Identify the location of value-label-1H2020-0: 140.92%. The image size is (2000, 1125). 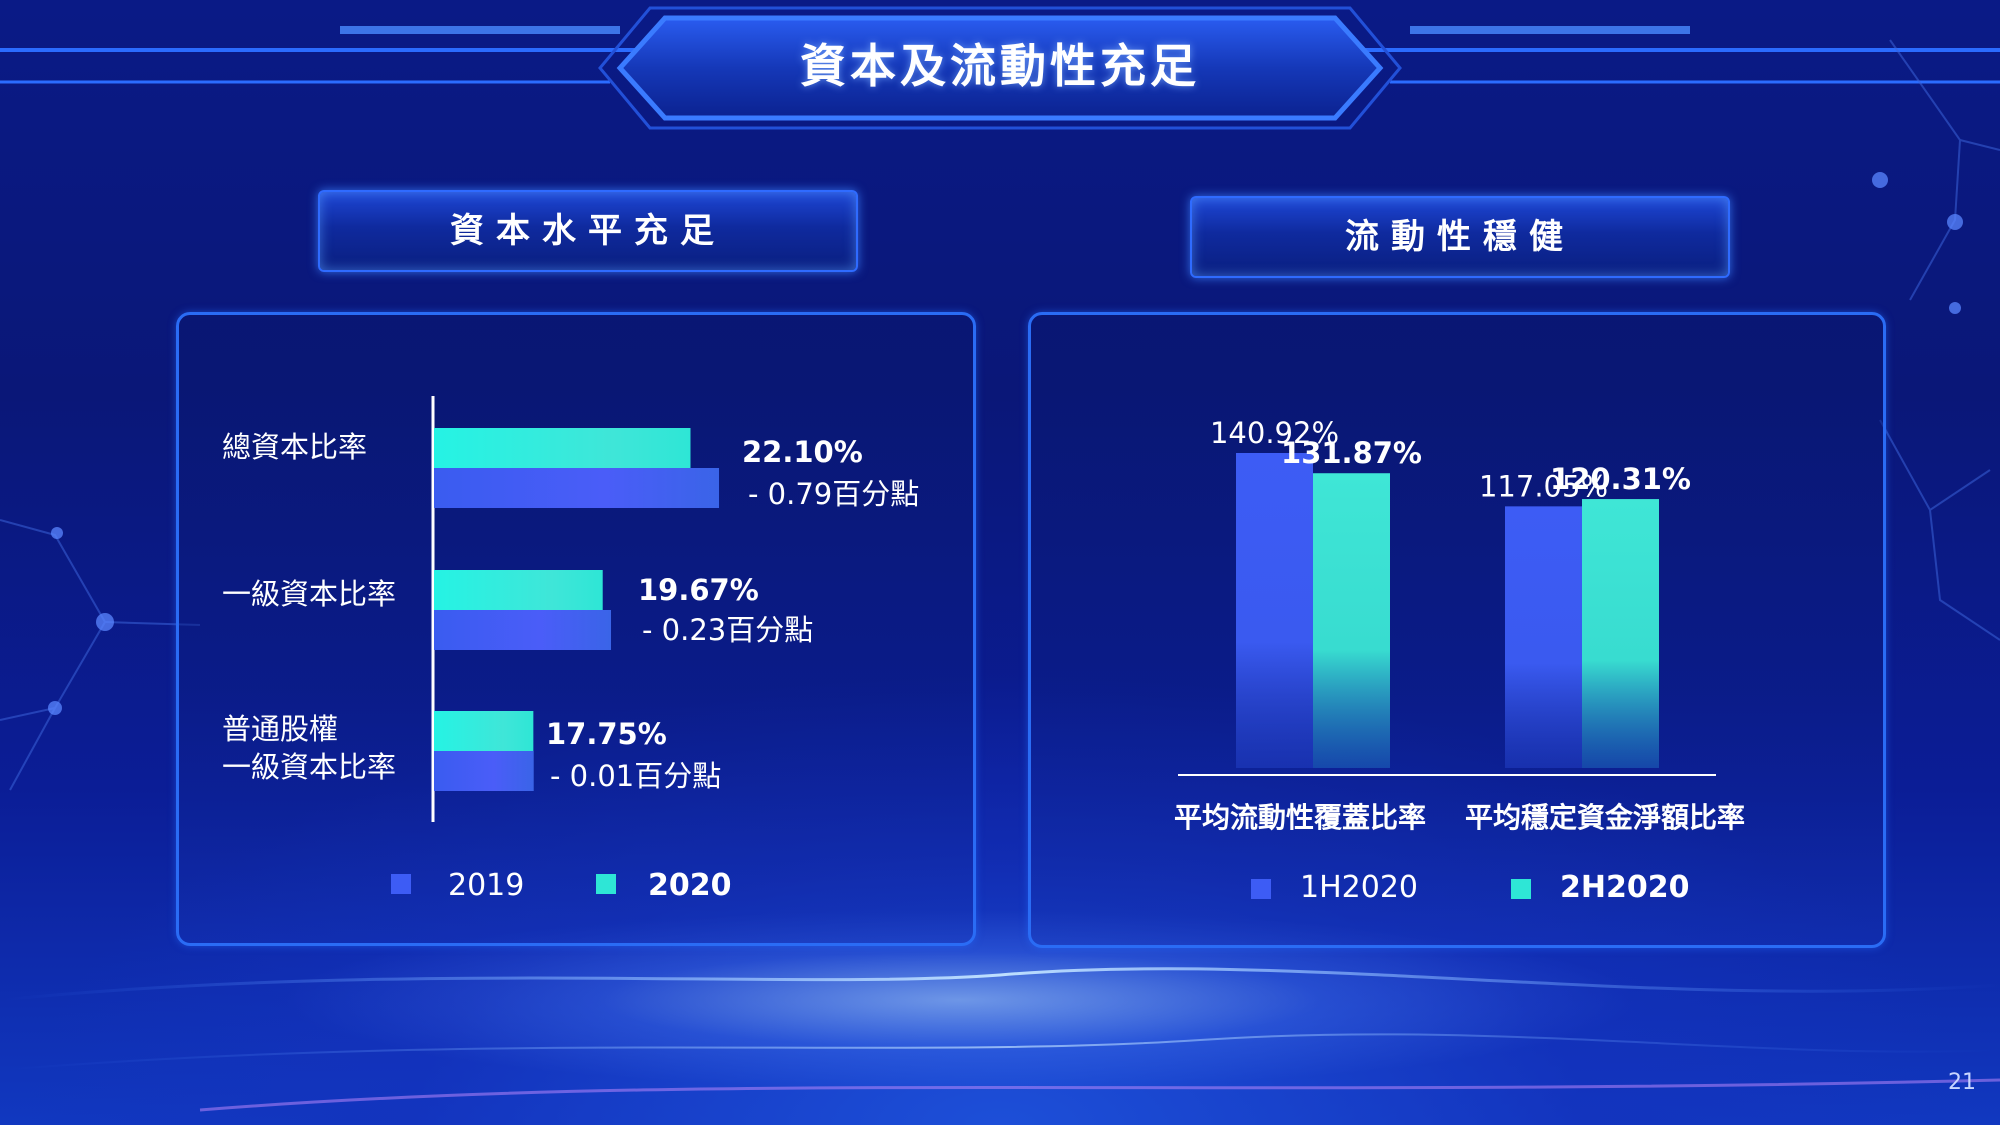
(1274, 433).